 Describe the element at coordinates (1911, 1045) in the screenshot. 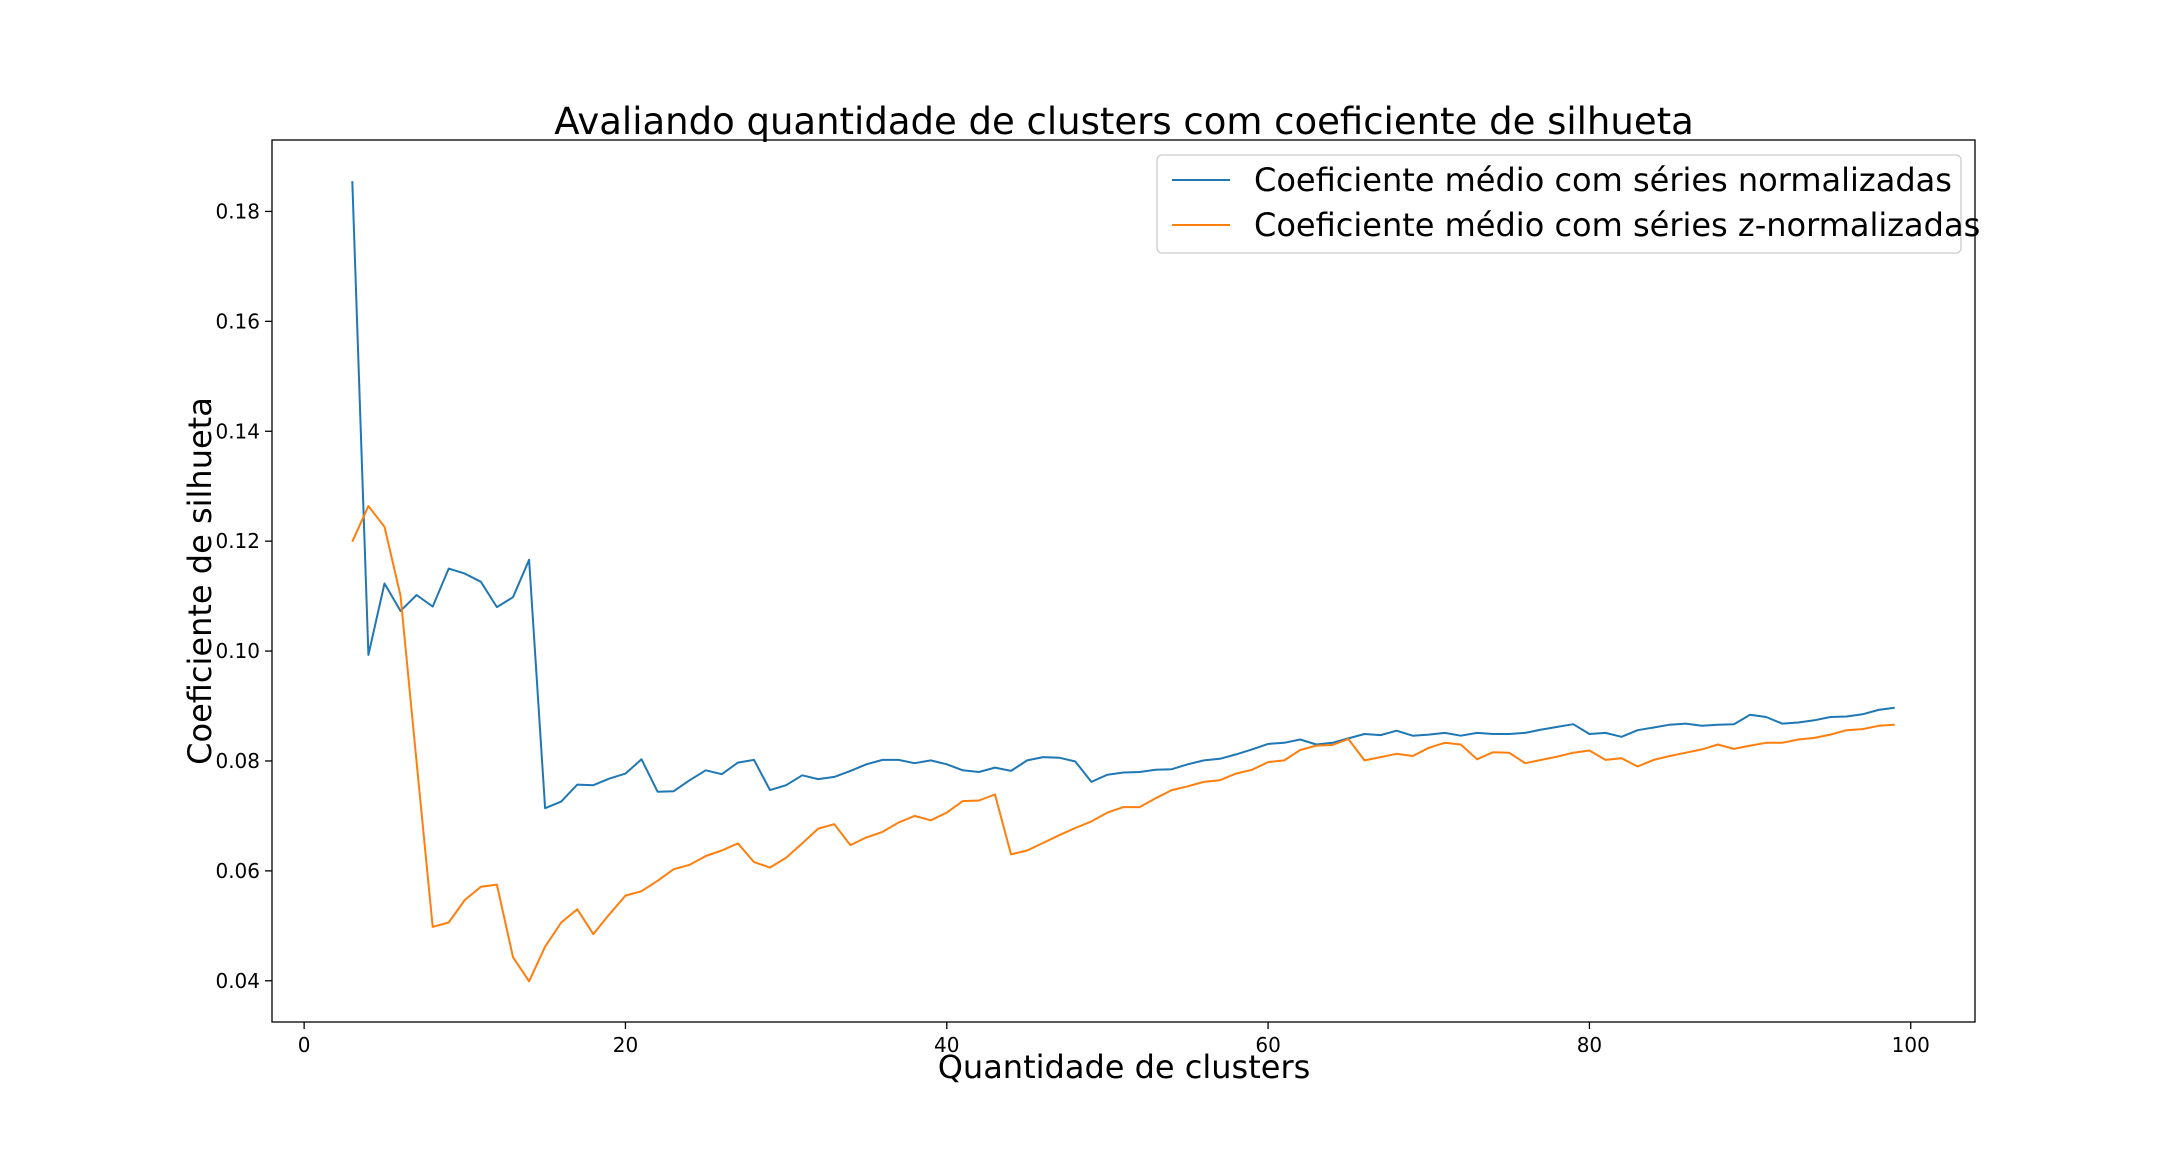

I see `x-tick-label: 100` at that location.